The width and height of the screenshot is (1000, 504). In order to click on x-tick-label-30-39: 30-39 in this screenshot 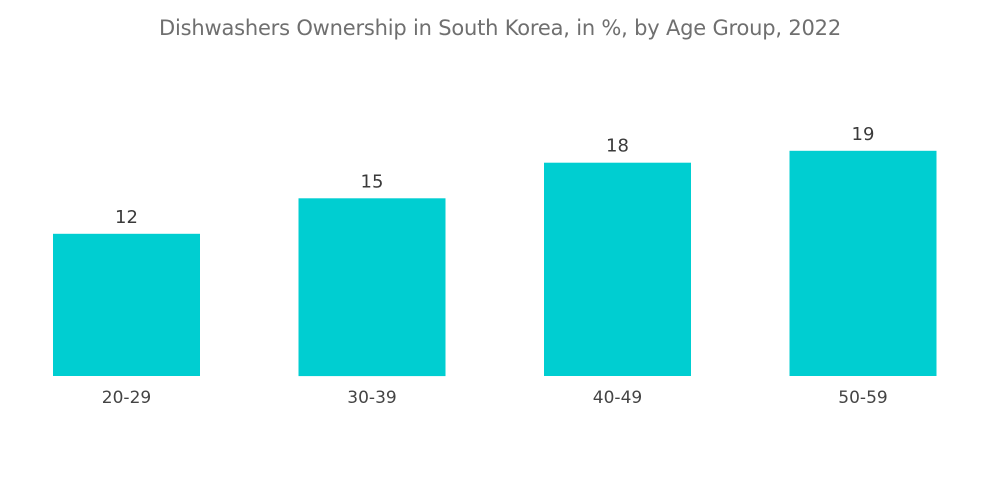, I will do `click(371, 398)`.